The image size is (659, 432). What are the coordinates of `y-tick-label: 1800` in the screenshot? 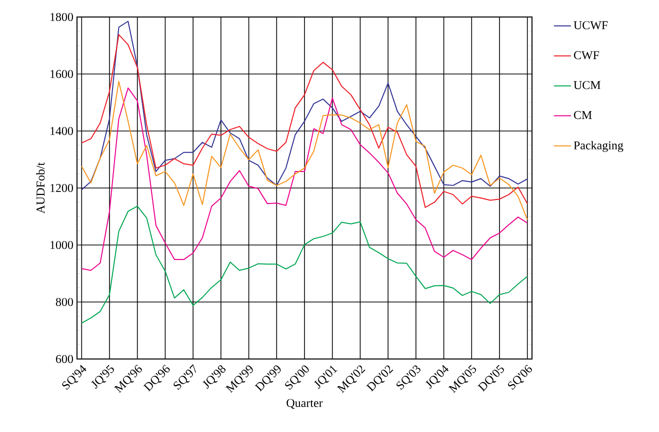 It's located at (62, 17).